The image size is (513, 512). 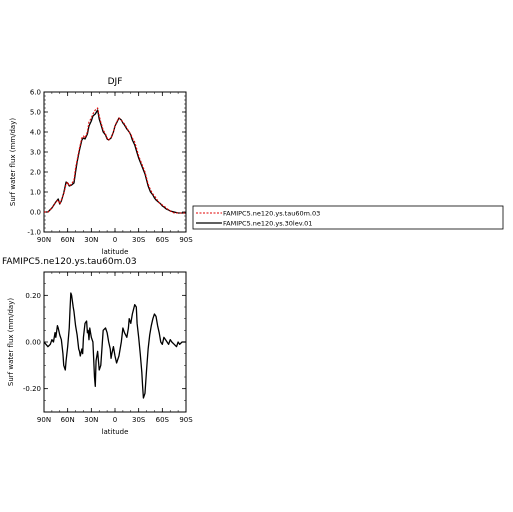 What do you see at coordinates (35, 173) in the screenshot?
I see `top-y-tick-label: 2.0` at bounding box center [35, 173].